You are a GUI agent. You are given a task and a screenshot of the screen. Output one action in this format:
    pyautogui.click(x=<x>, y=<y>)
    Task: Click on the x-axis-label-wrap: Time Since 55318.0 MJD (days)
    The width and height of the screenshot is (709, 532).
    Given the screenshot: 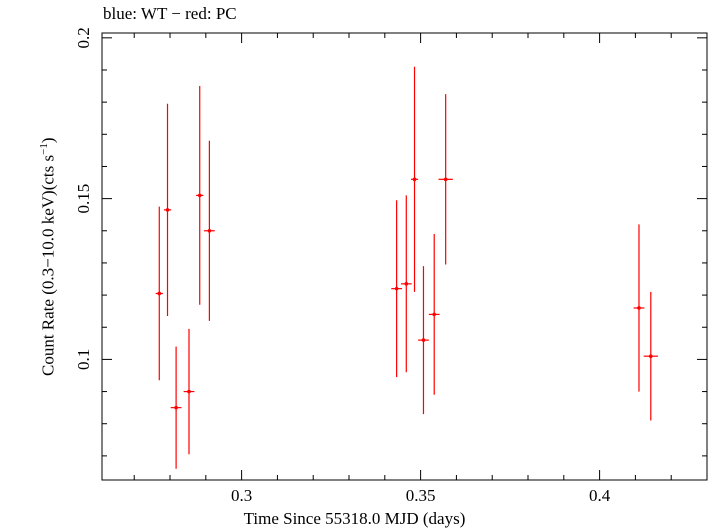 What is the action you would take?
    pyautogui.click(x=354, y=519)
    